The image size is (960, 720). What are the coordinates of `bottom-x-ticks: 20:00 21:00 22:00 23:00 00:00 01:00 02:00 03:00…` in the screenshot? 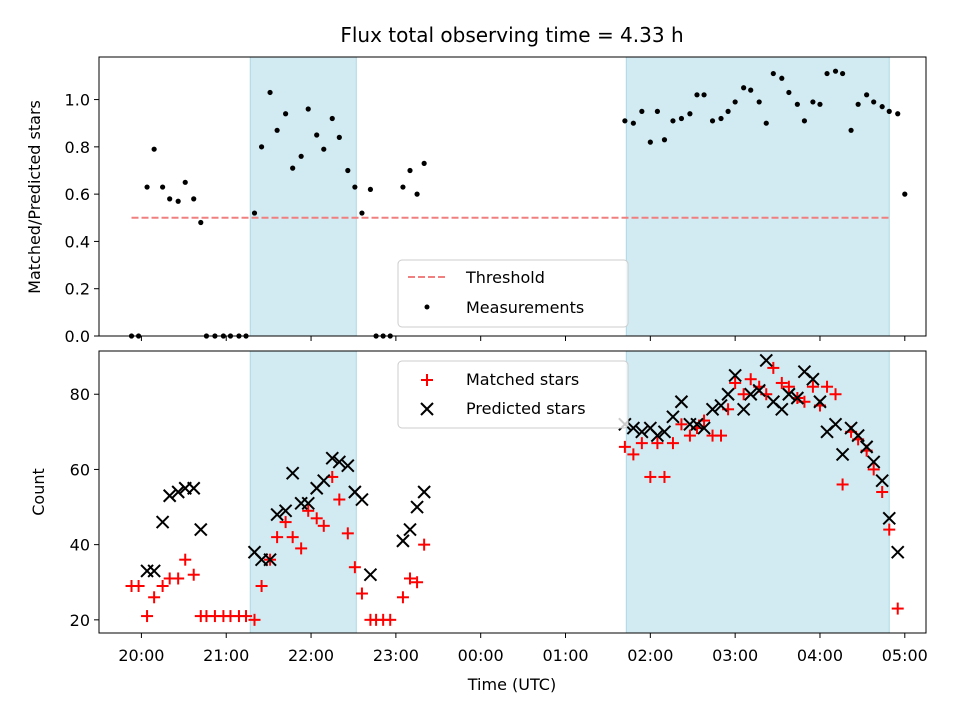 It's located at (523, 649).